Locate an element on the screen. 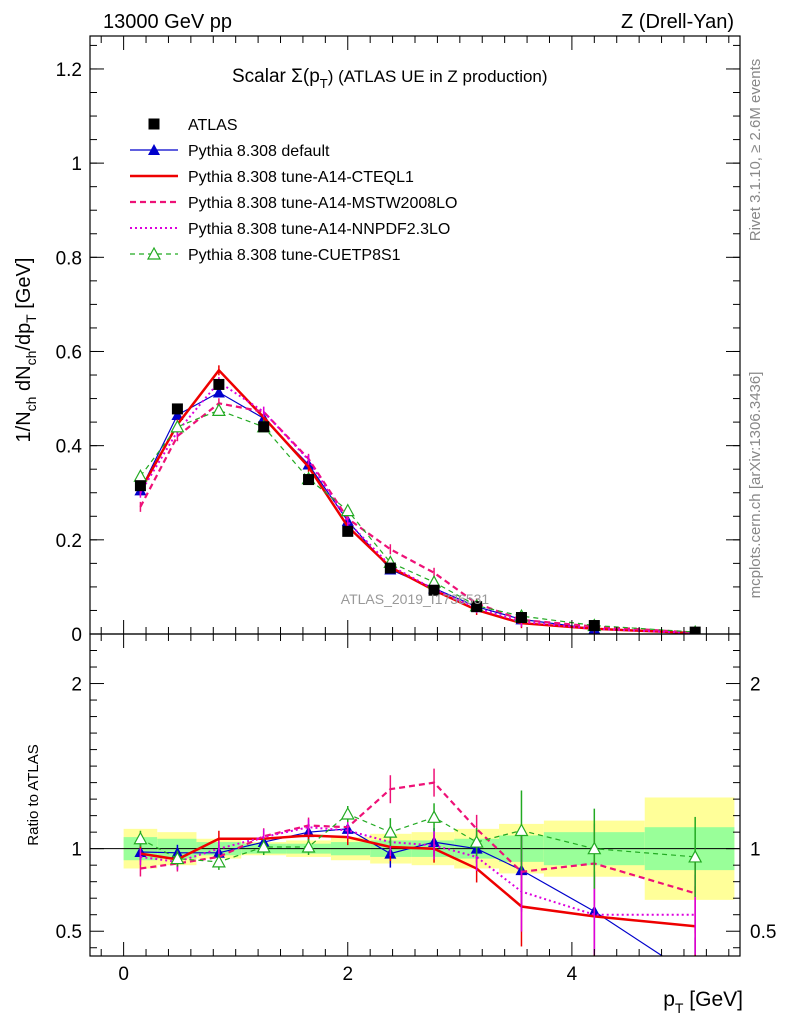 This screenshot has width=786, height=1024. x-tick-label-2: 4 is located at coordinates (572, 974).